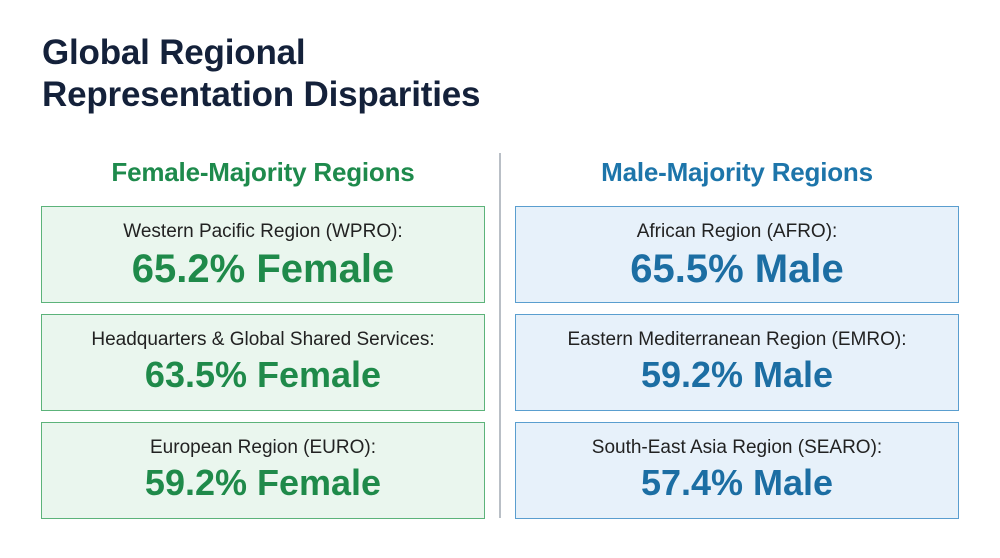  I want to click on page-title-line-1: Global Regional, so click(174, 52).